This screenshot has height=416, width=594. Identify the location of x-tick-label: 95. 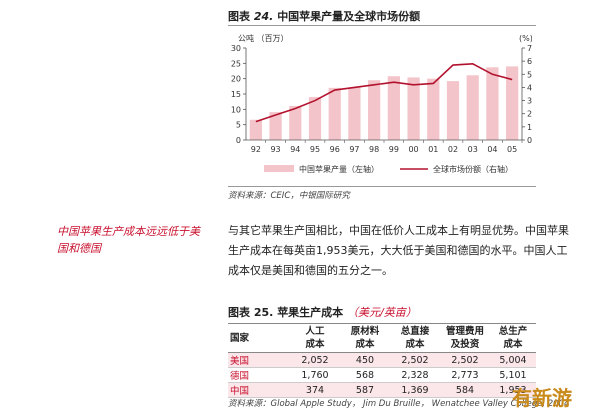
(315, 149).